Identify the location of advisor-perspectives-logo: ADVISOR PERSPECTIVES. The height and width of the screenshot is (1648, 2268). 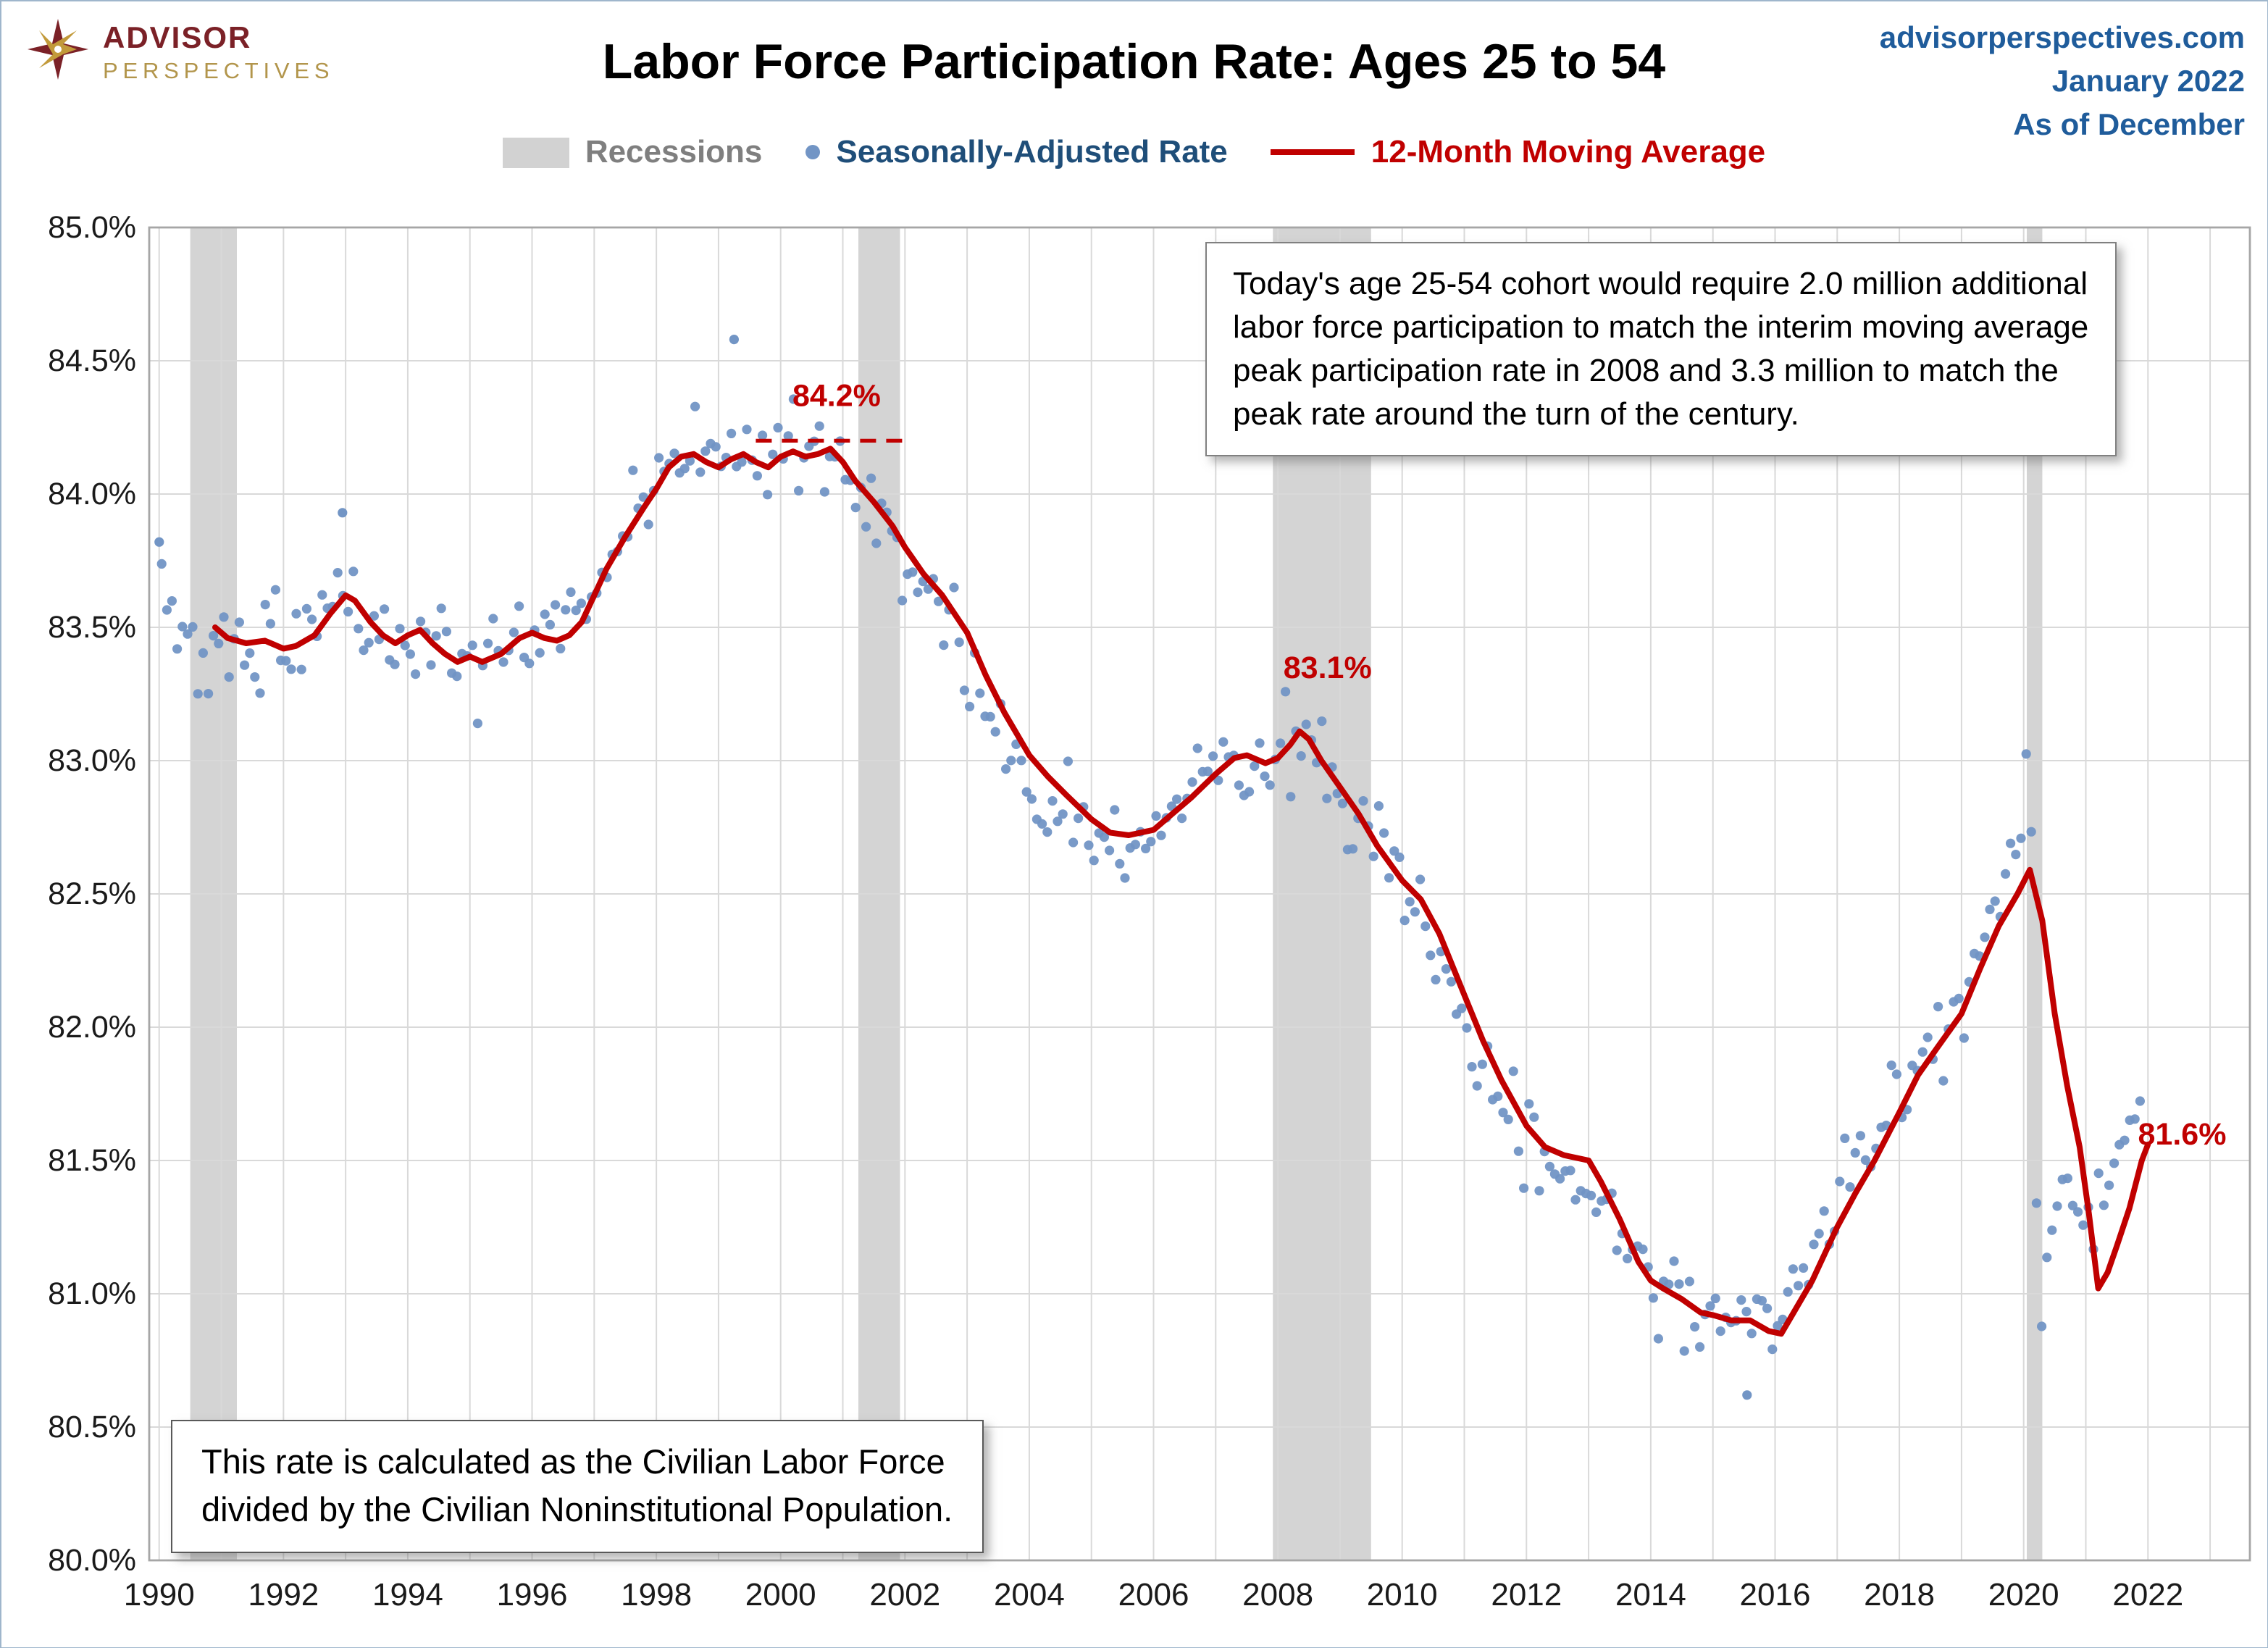
(180, 52).